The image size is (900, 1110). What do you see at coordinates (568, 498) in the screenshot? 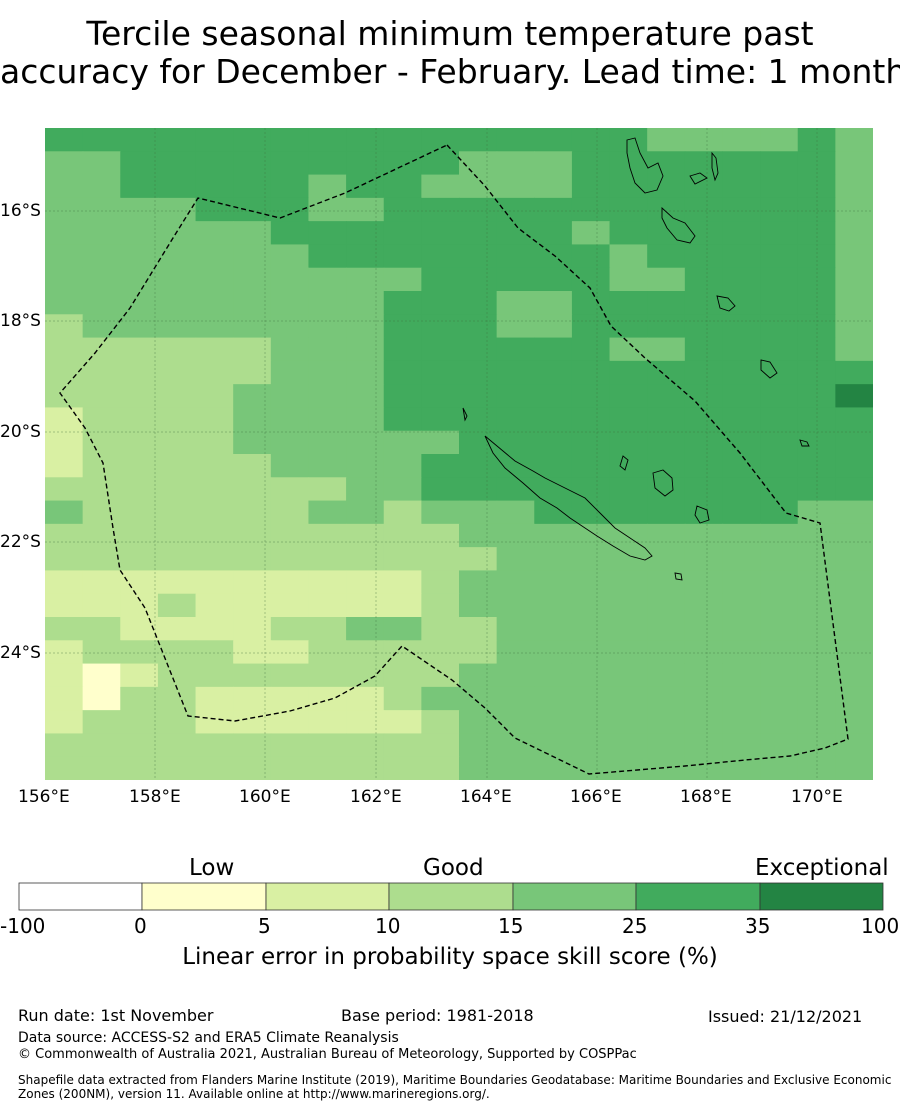
I see `new-caledonia-island` at bounding box center [568, 498].